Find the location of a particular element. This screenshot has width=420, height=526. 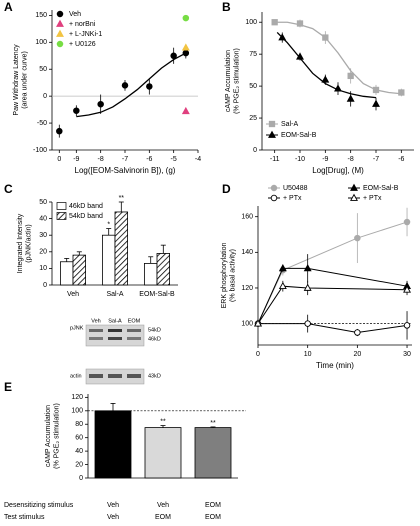

legend-label: + L-JNKi-1 is located at coordinates (85, 34).